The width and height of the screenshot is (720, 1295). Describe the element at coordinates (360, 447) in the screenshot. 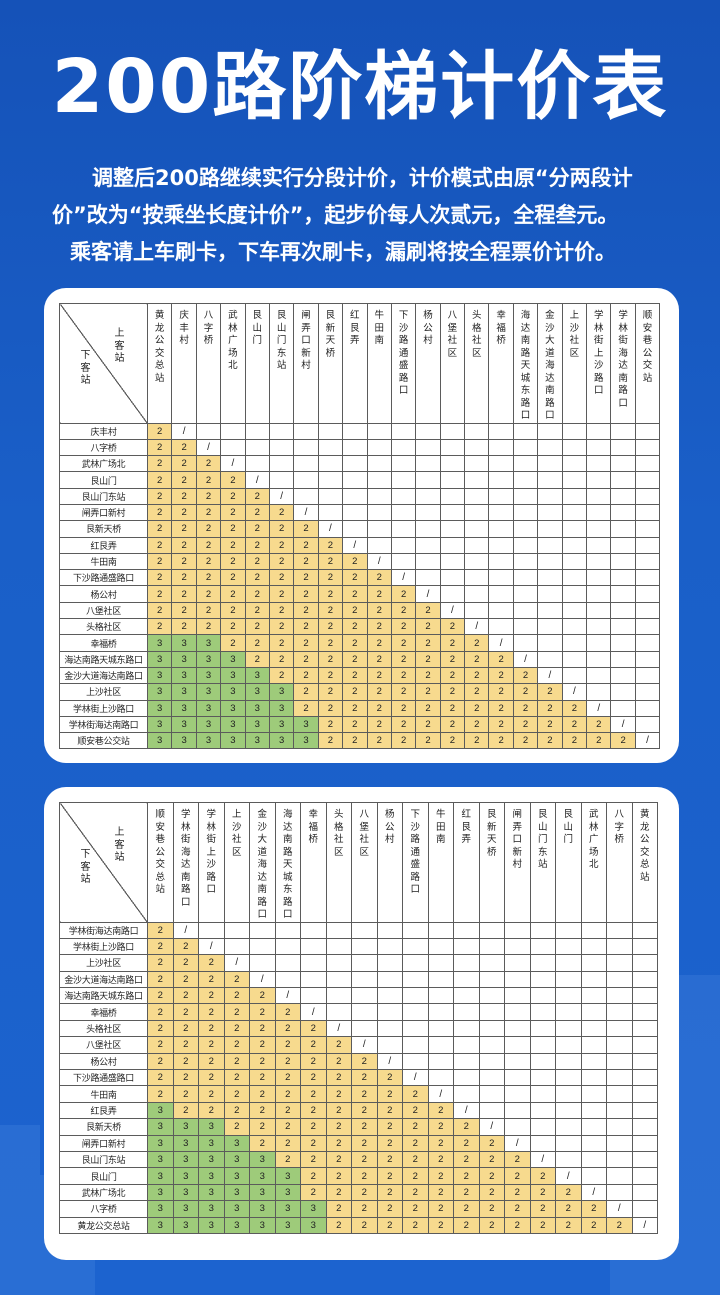

I see `table-row: 八字桥 2 2/` at that location.